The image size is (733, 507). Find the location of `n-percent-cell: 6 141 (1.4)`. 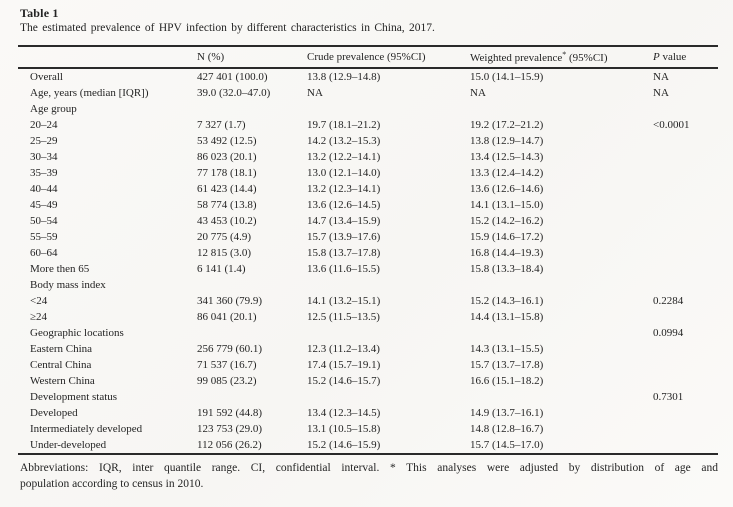

n-percent-cell: 6 141 (1.4) is located at coordinates (221, 269).